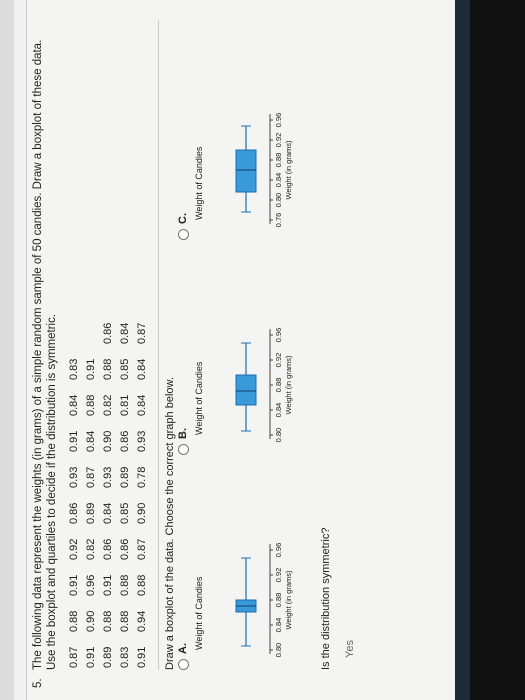 This screenshot has width=525, height=700. Describe the element at coordinates (462, 350) in the screenshot. I see `taskbar` at that location.